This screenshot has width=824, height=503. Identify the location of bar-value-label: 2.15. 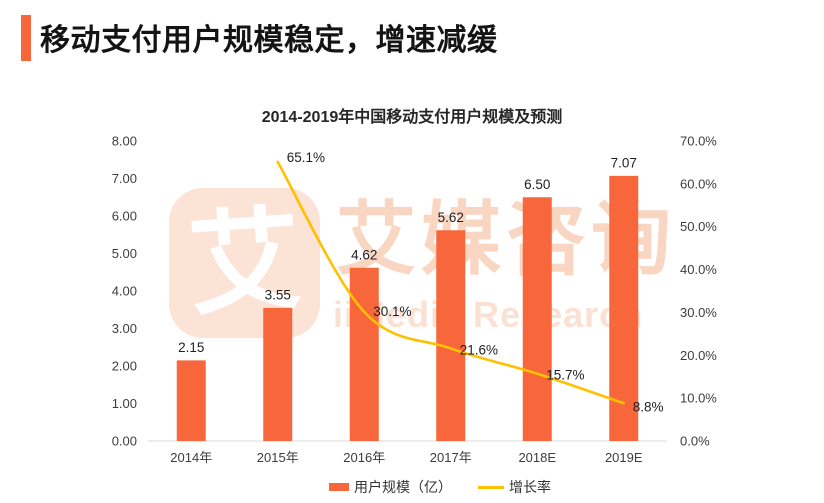
(191, 347).